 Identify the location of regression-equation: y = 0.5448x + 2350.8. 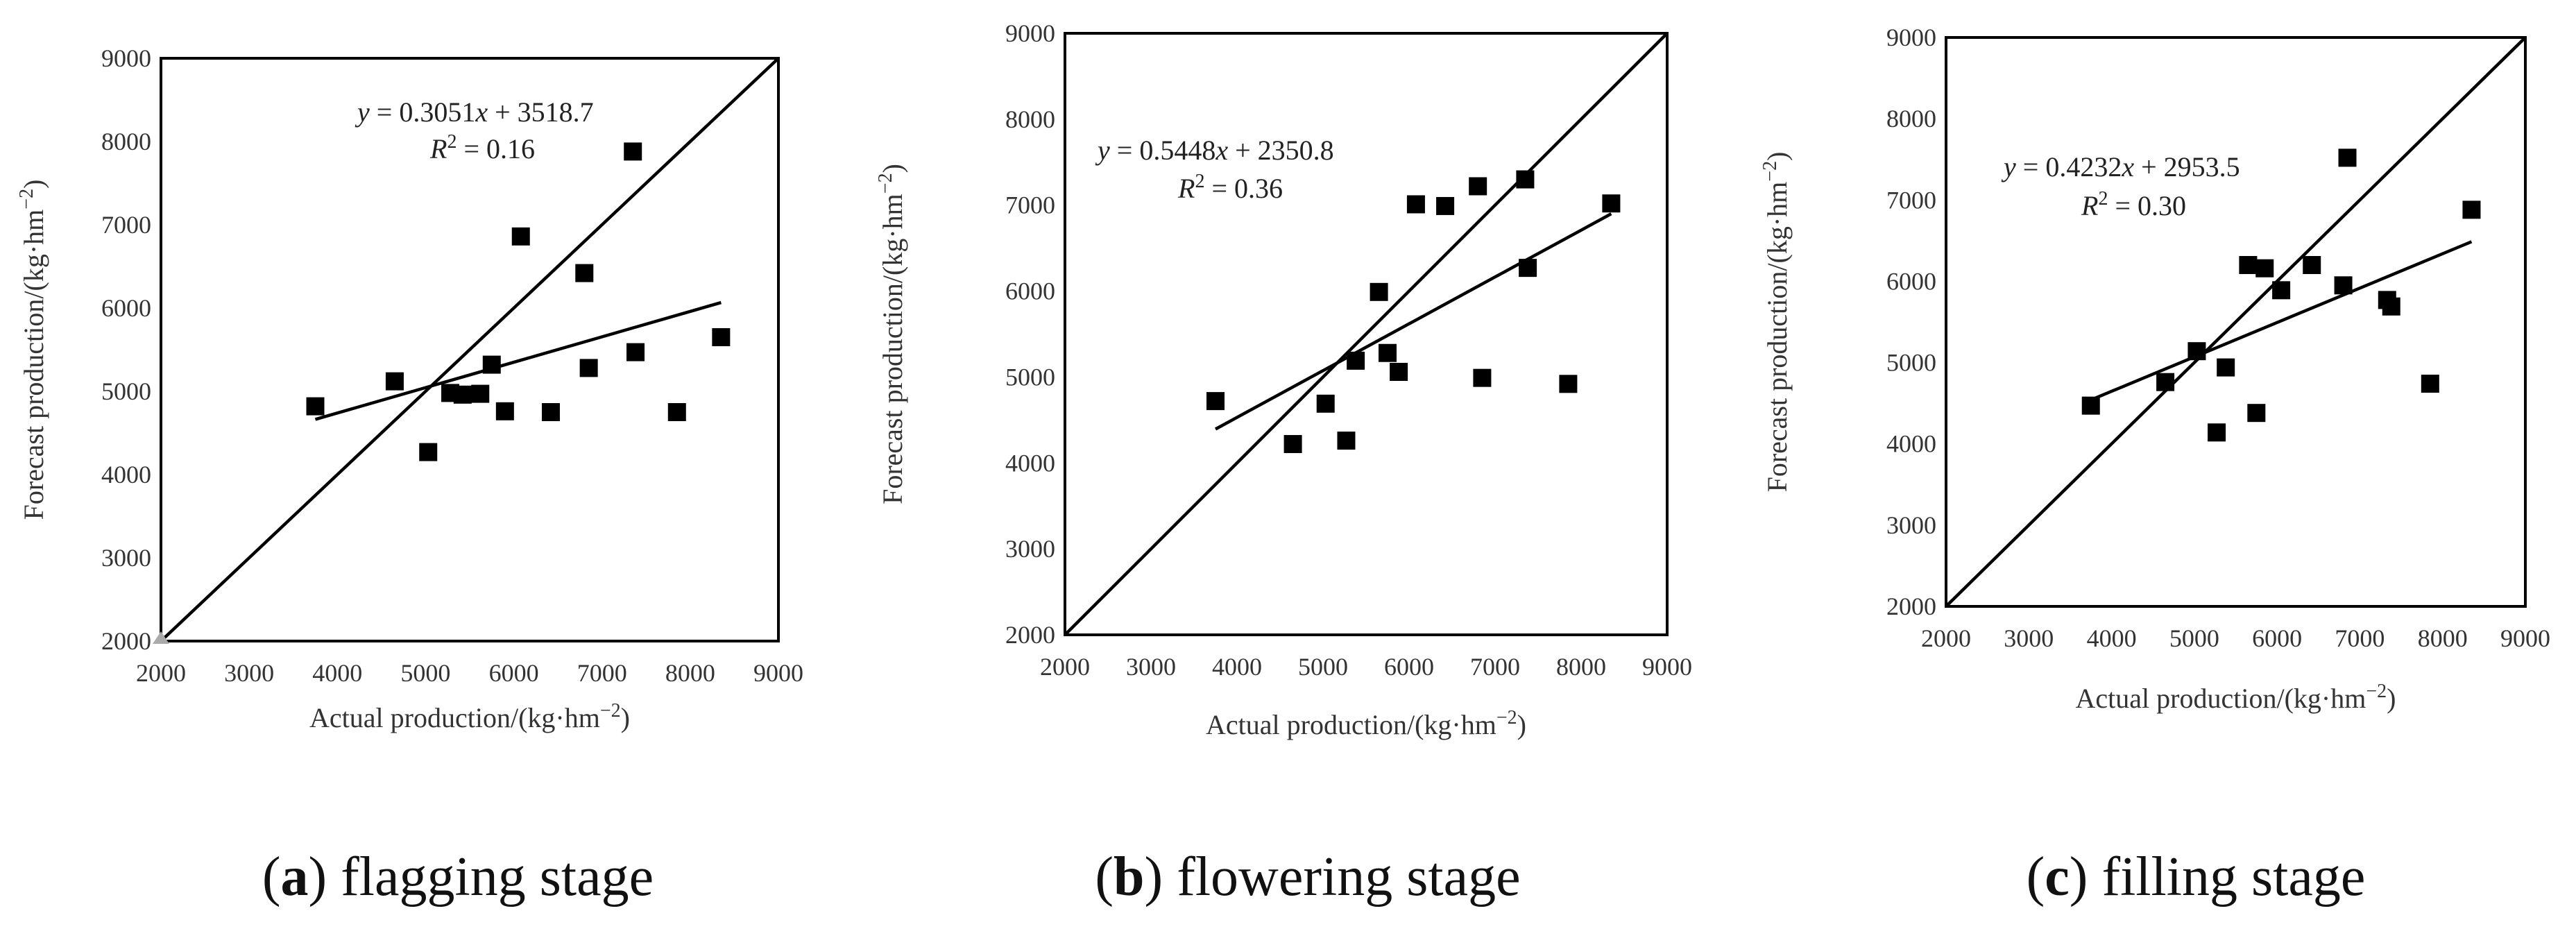
(1214, 150).